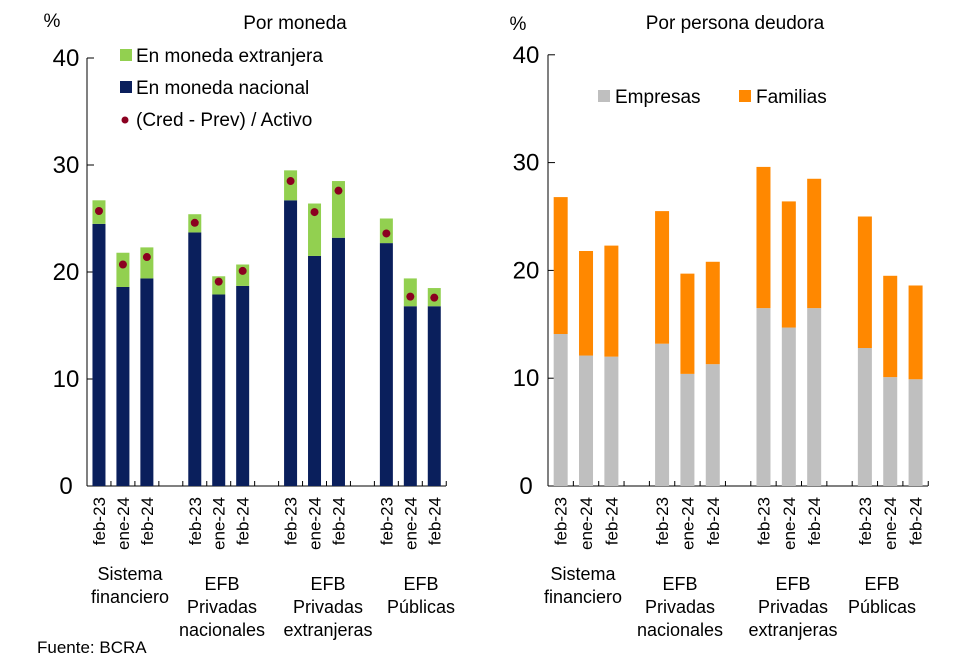  Describe the element at coordinates (295, 23) in the screenshot. I see `panel1-chart-title: Por moneda` at that location.